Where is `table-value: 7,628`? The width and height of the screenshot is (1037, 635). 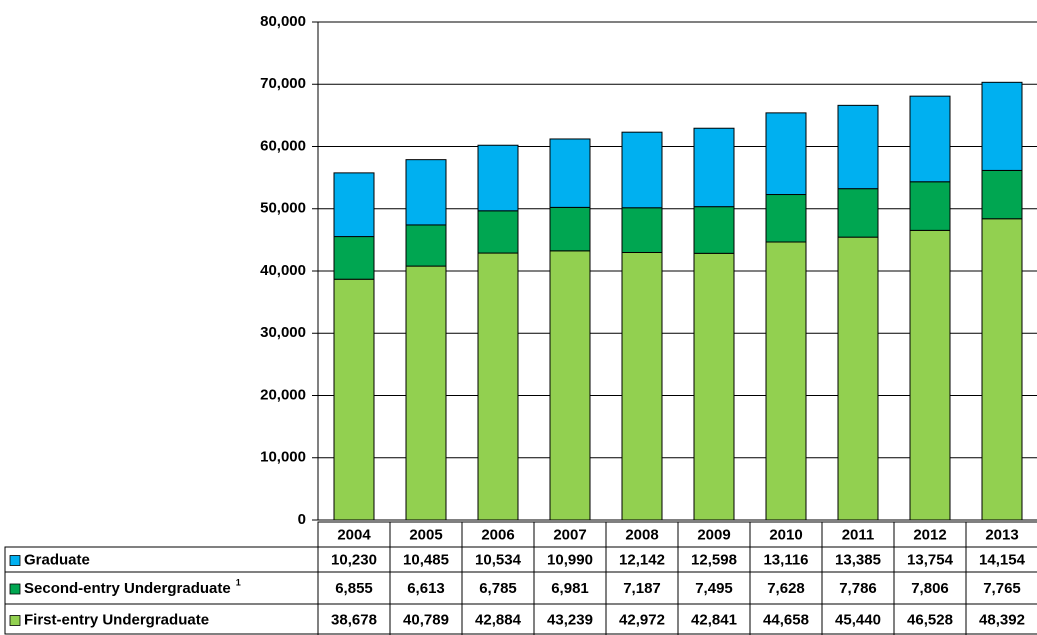 table-value: 7,628 is located at coordinates (786, 588).